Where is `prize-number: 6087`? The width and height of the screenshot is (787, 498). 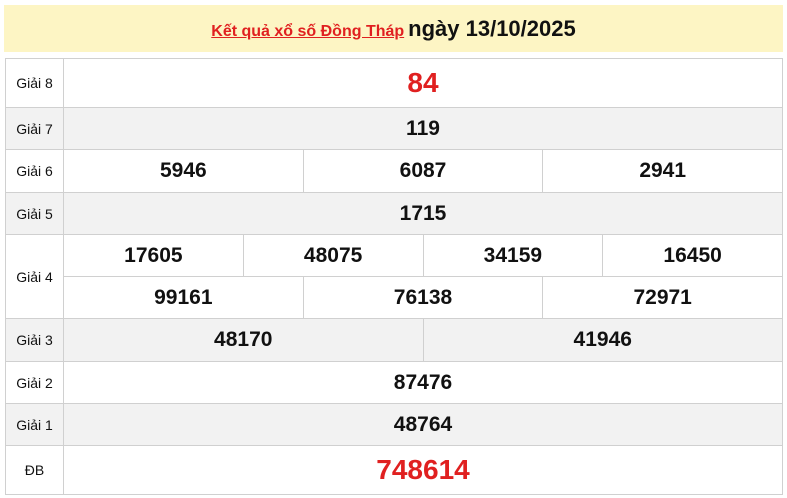 prize-number: 6087 is located at coordinates (422, 171).